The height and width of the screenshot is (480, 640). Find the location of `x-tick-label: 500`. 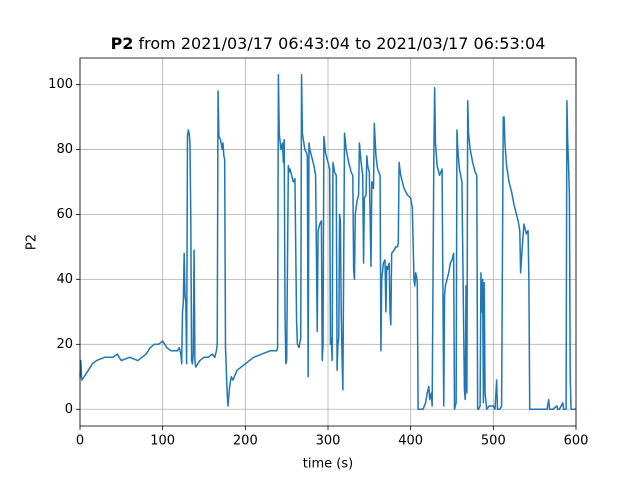

x-tick-label: 500 is located at coordinates (493, 441).